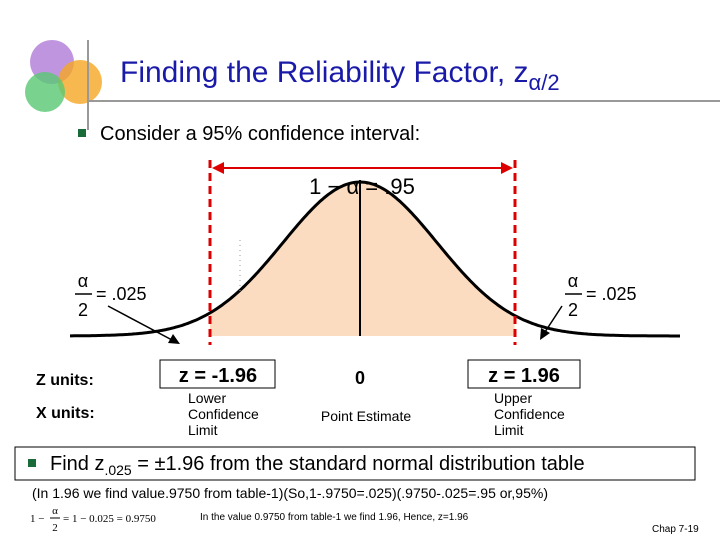 This screenshot has height=545, width=720. What do you see at coordinates (109, 519) in the screenshot?
I see `formula: = 1 − 0.025 = 0.9750` at bounding box center [109, 519].